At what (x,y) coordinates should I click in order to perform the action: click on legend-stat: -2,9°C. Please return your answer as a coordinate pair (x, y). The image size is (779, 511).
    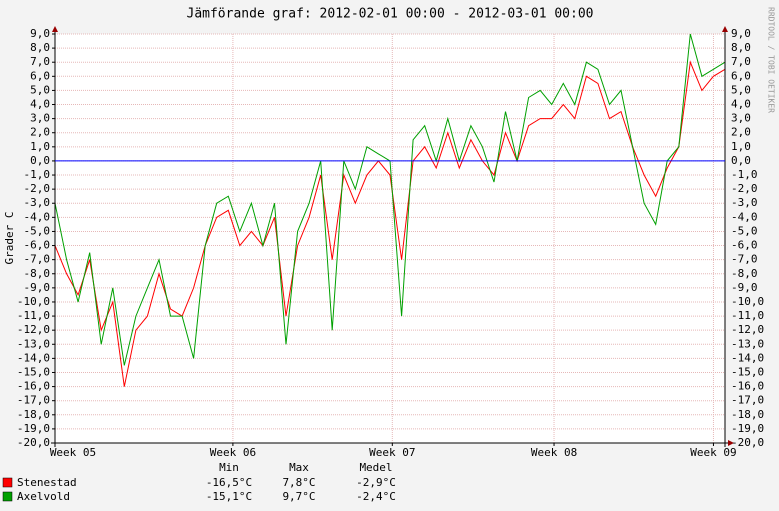
    Looking at the image, I should click on (376, 482).